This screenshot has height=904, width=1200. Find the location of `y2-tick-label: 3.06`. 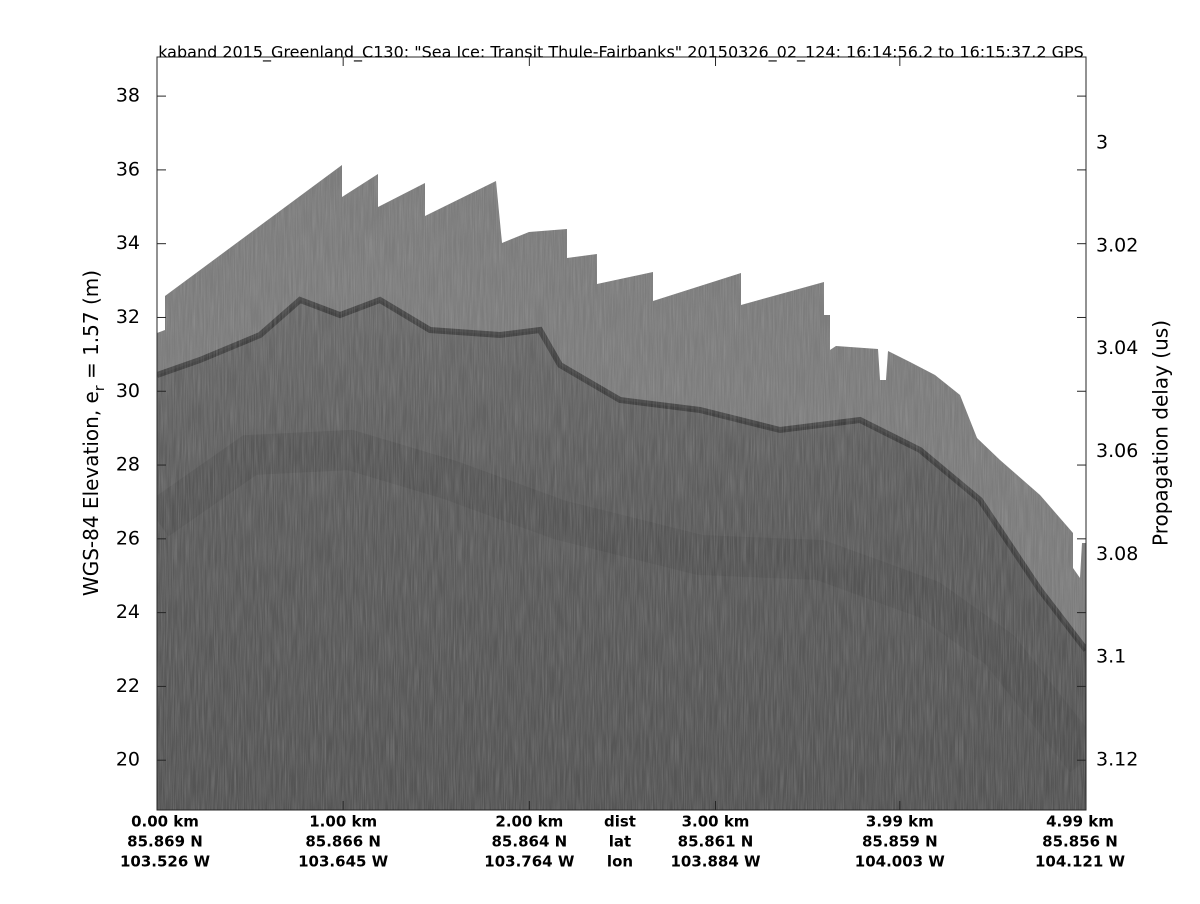

y2-tick-label: 3.06 is located at coordinates (1117, 451).